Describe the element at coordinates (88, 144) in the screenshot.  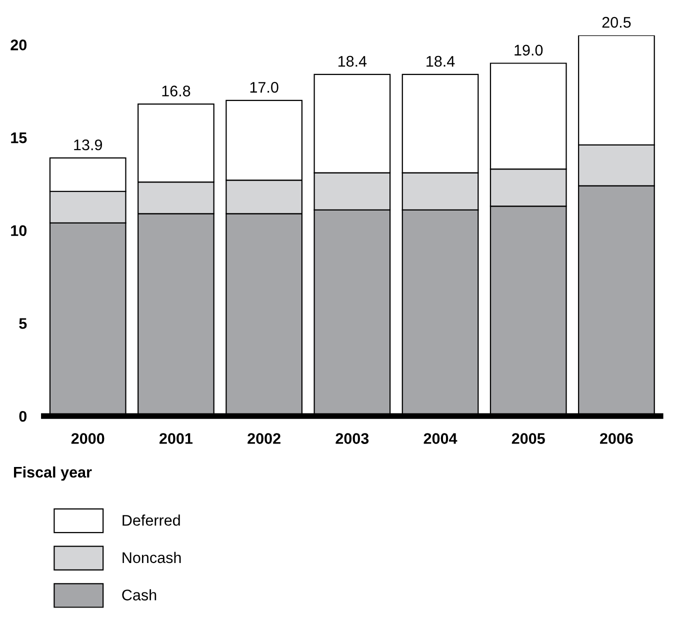
I see `total-label: 13.9` at that location.